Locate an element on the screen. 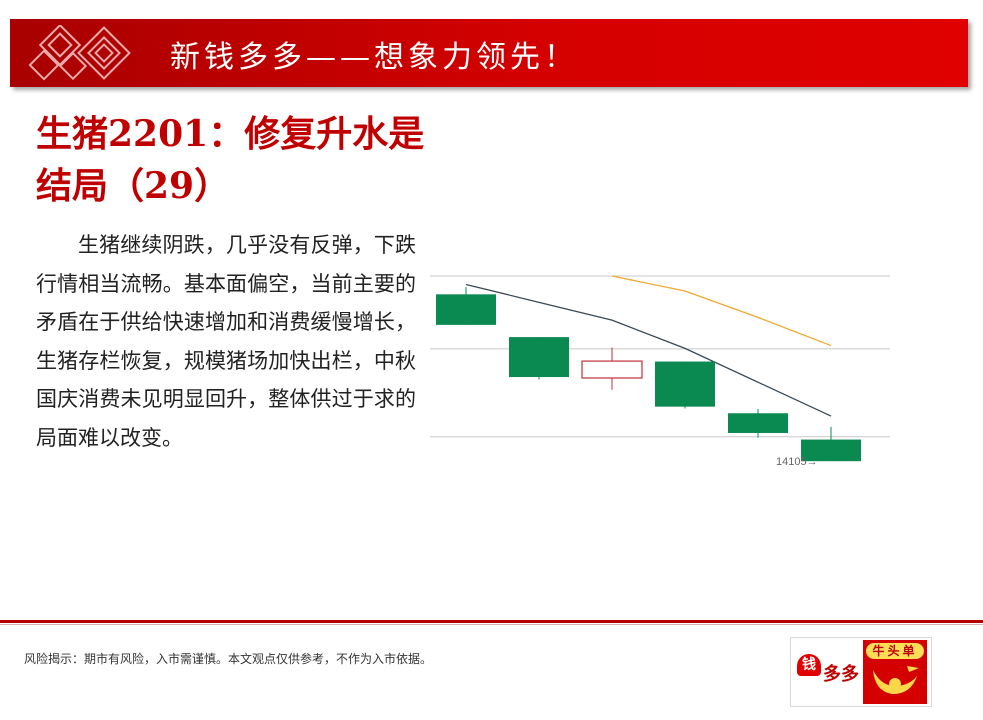 The height and width of the screenshot is (720, 983). header-title: 新钱多多——想象力领先！ is located at coordinates (374, 57).